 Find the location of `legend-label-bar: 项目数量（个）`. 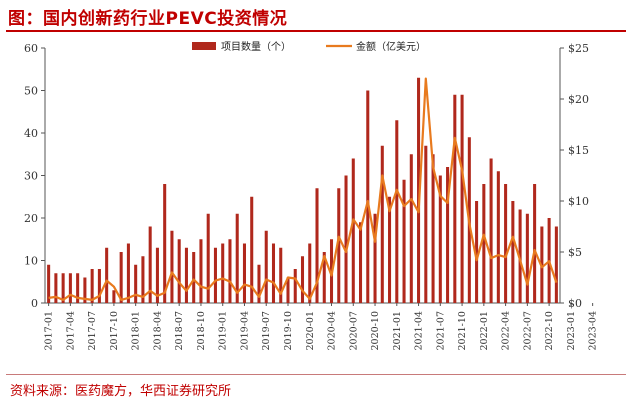

legend-label-bar: 项目数量（个） is located at coordinates (256, 46).